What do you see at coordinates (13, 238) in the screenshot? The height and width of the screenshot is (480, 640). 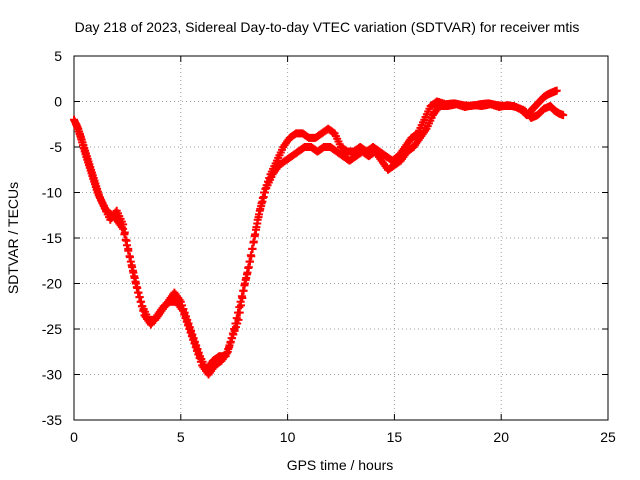 I see `y-axis-label: SDTVAR / TECUs` at bounding box center [13, 238].